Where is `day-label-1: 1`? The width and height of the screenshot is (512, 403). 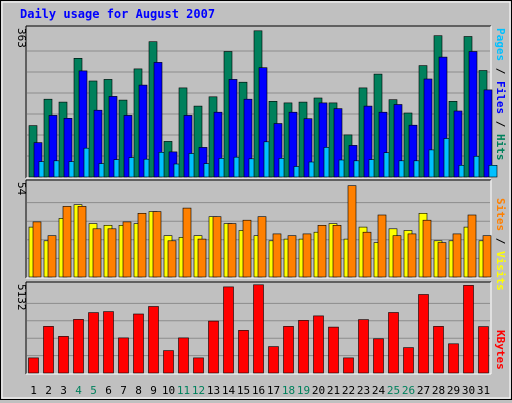
day-label-1: 1 is located at coordinates (33, 390).